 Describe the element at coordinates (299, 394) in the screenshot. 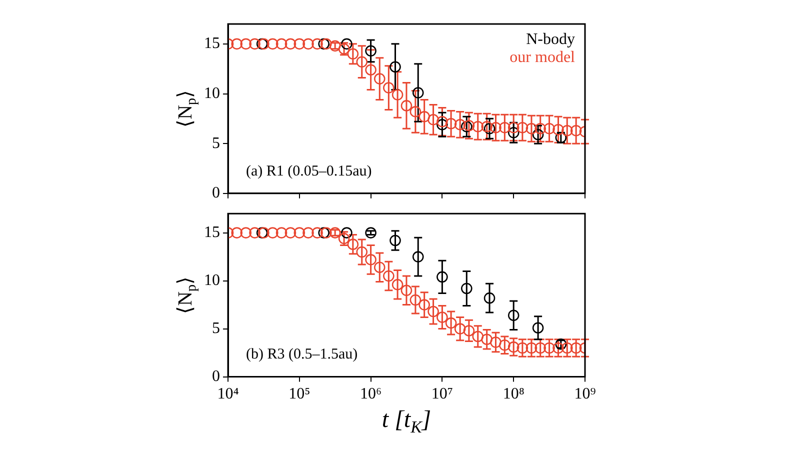

I see `x-tick-label: 10⁵` at that location.